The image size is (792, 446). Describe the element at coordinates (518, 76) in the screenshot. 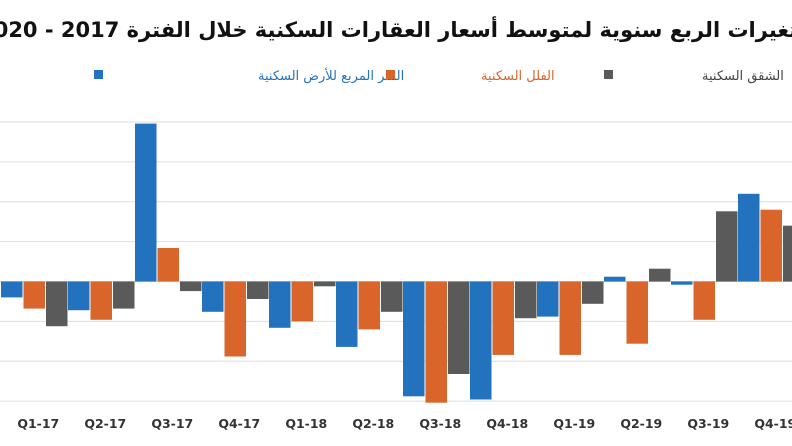

I see `legend-label-villas: الفلل السكنية` at that location.